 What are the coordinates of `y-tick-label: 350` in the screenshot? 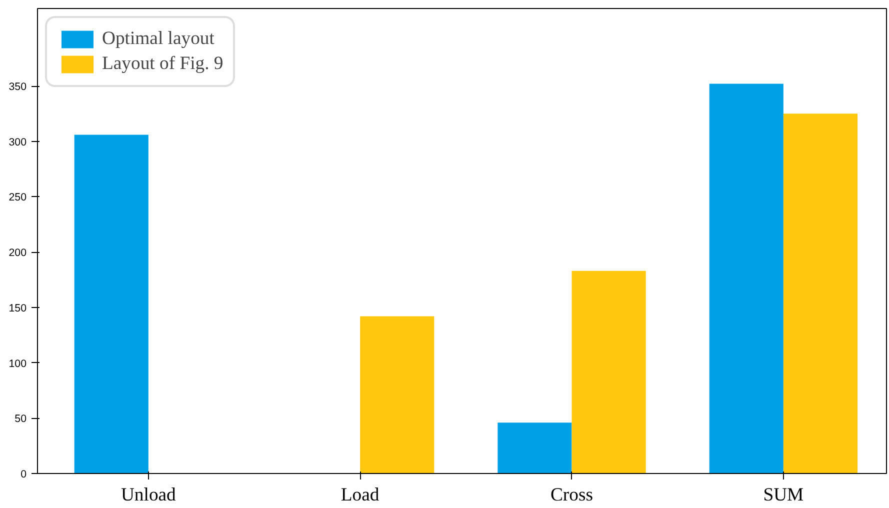 It's located at (17, 87).